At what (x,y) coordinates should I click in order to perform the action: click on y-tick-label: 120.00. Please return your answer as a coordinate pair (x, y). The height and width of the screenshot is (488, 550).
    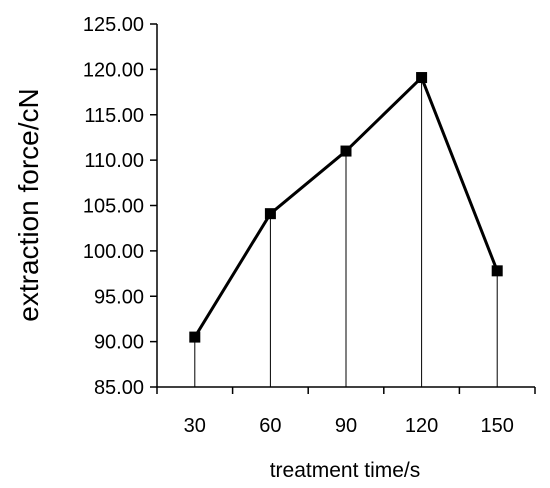
    Looking at the image, I should click on (113, 70).